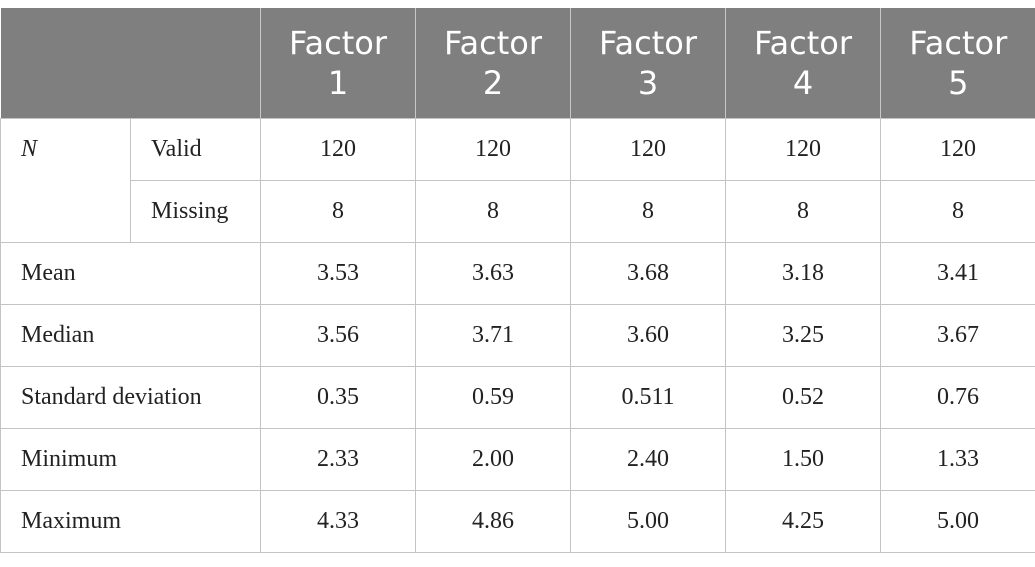 The image size is (1035, 567). Describe the element at coordinates (65, 180) in the screenshot. I see `group-label: N` at that location.